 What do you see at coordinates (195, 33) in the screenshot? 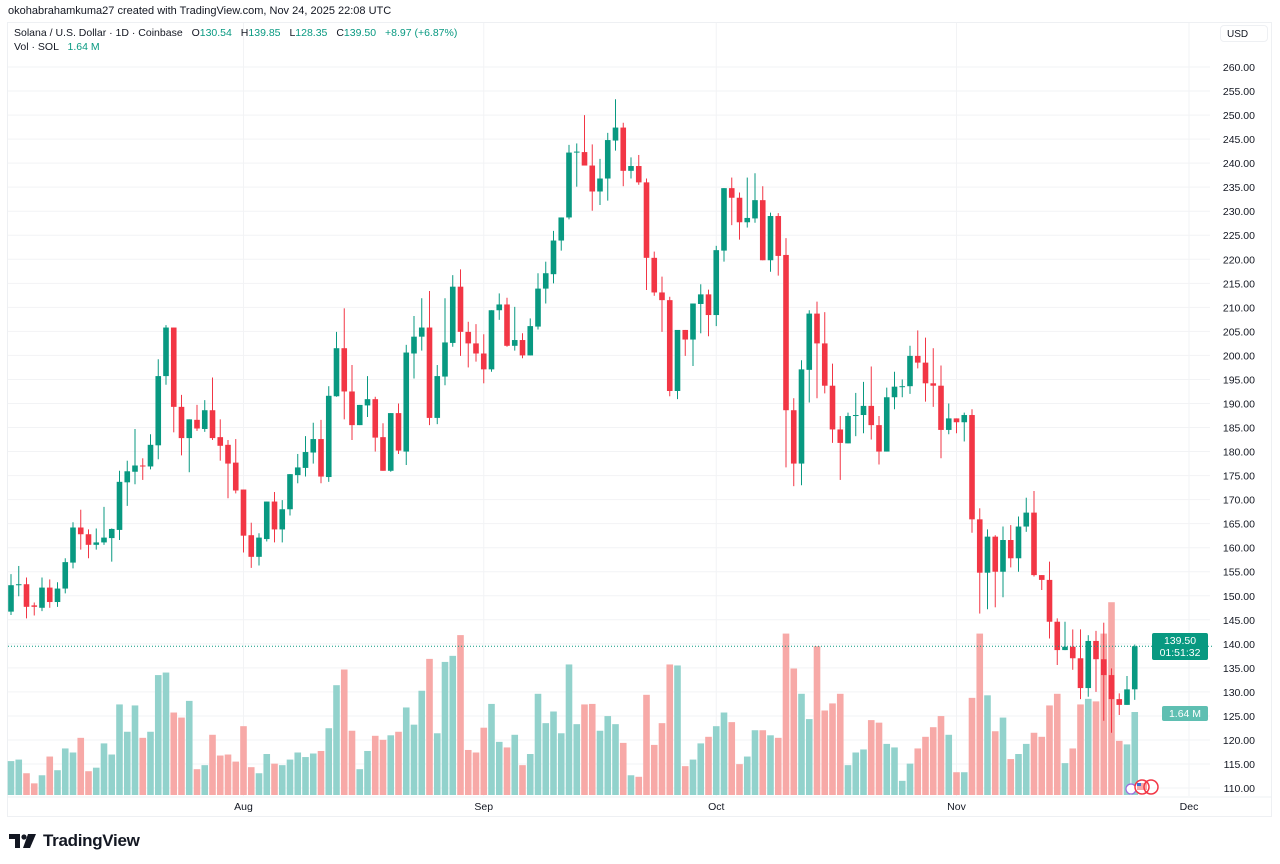
I see `open-label: O` at bounding box center [195, 33].